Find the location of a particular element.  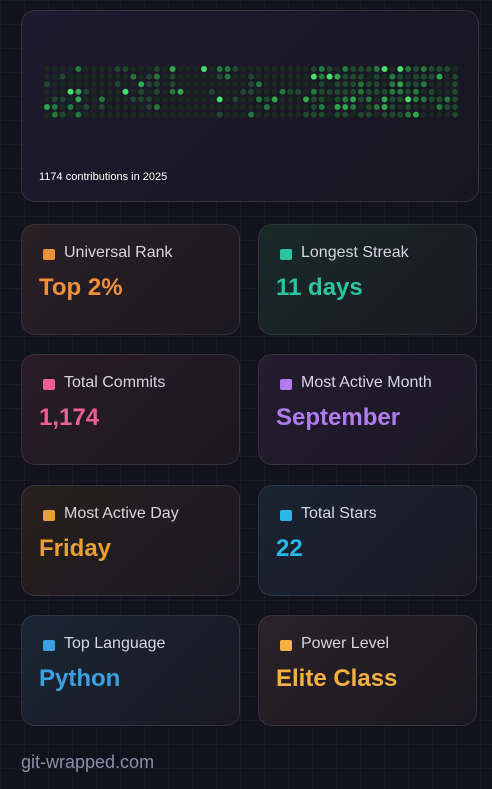

stat-value: 22 is located at coordinates (289, 548).